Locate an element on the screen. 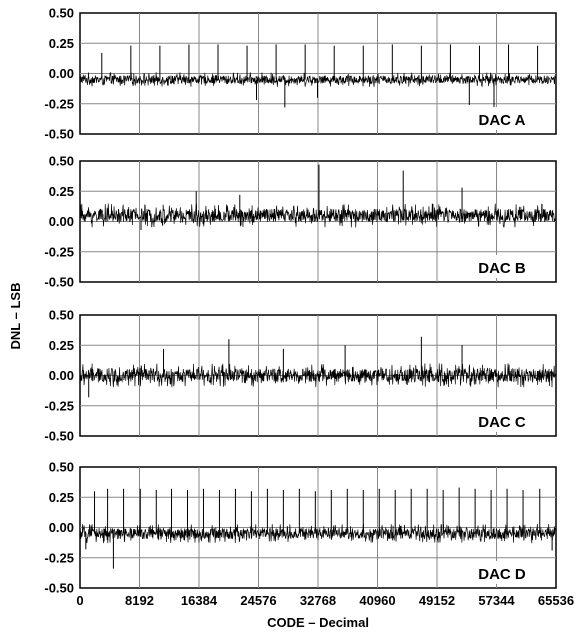 Image resolution: width=584 pixels, height=637 pixels. series-label: DAC A is located at coordinates (502, 120).